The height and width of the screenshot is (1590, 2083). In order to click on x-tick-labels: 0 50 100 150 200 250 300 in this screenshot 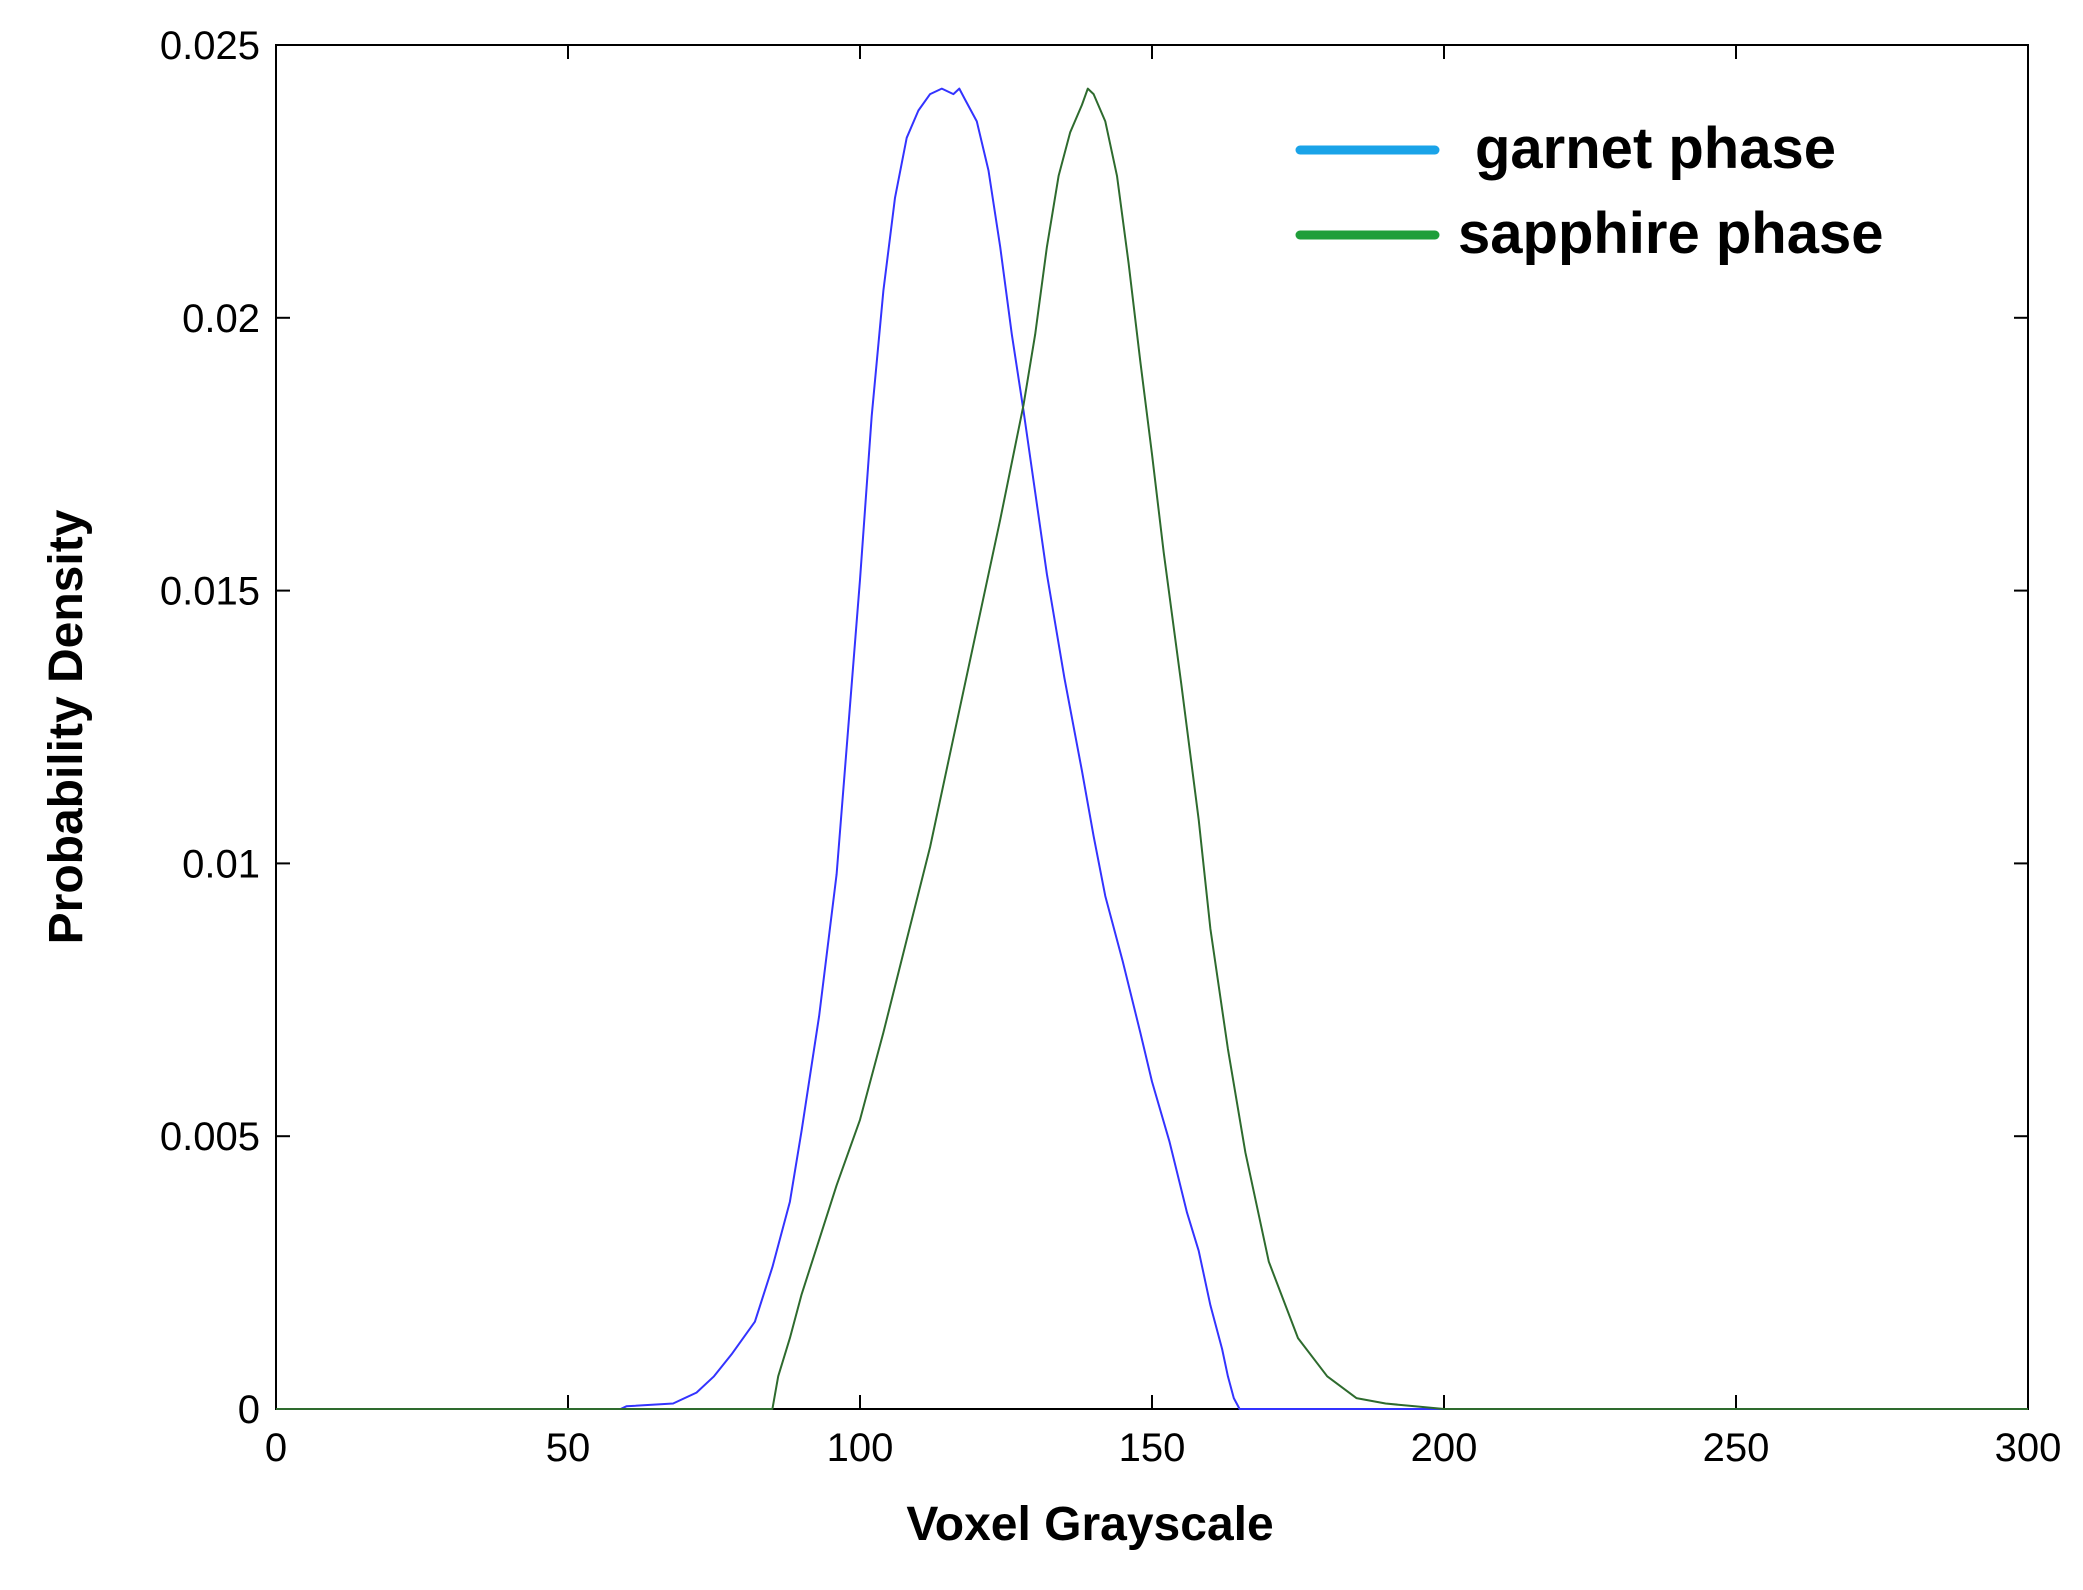, I will do `click(1163, 1448)`.